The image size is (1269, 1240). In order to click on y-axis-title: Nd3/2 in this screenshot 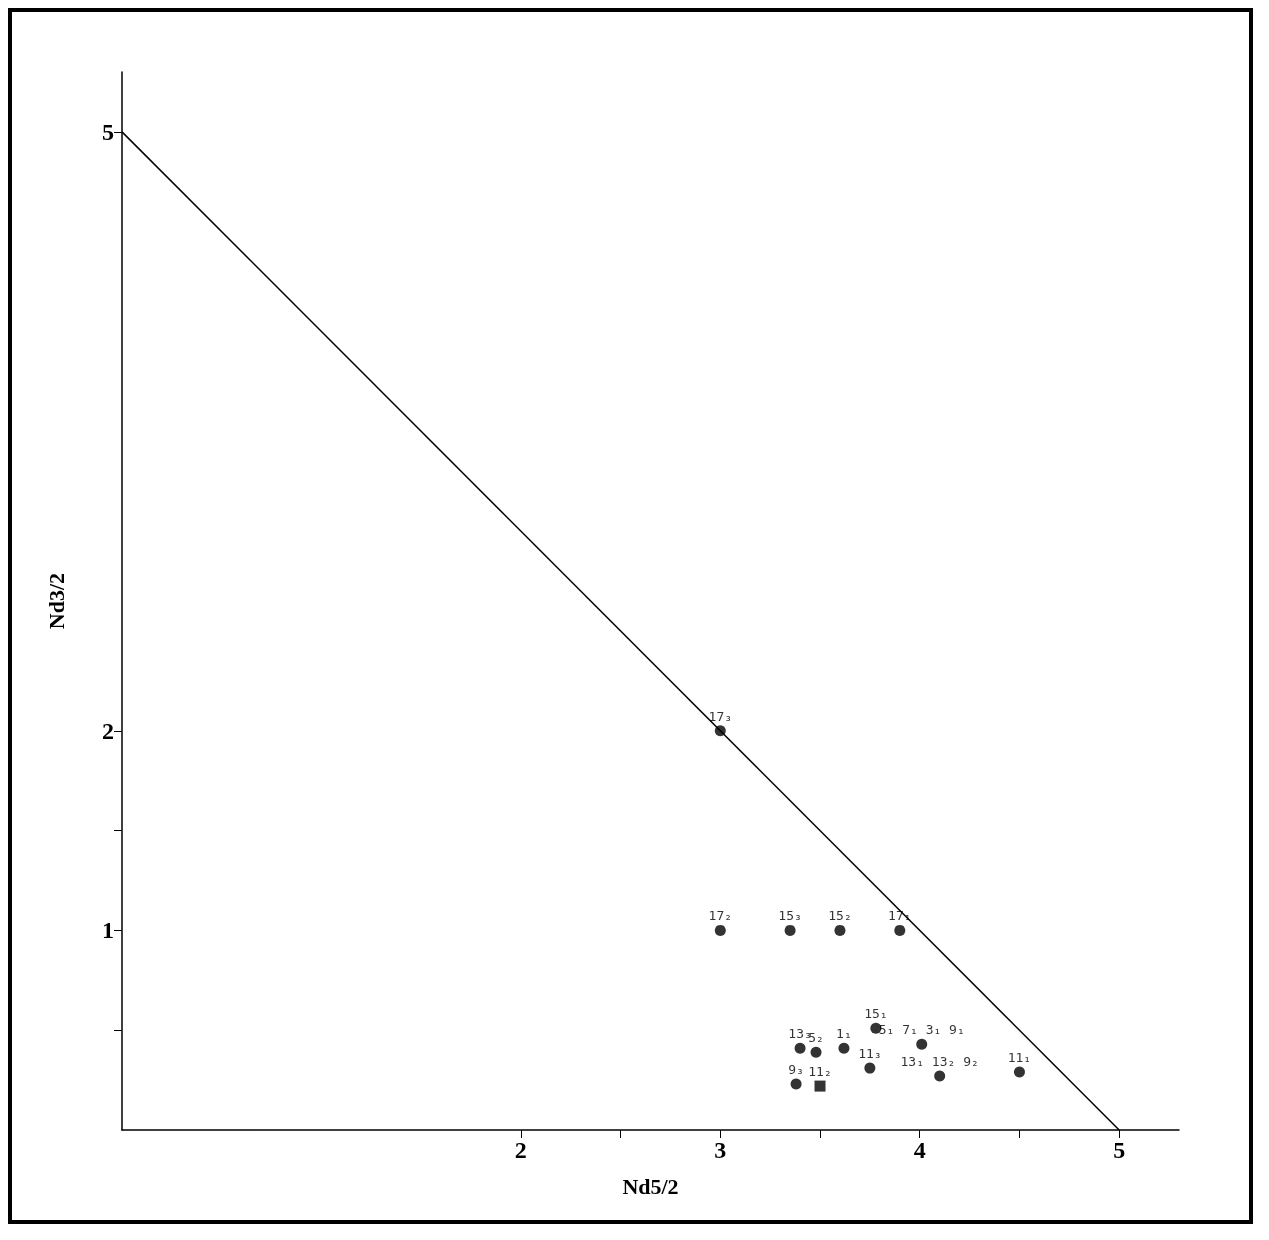, I will do `click(56, 601)`.